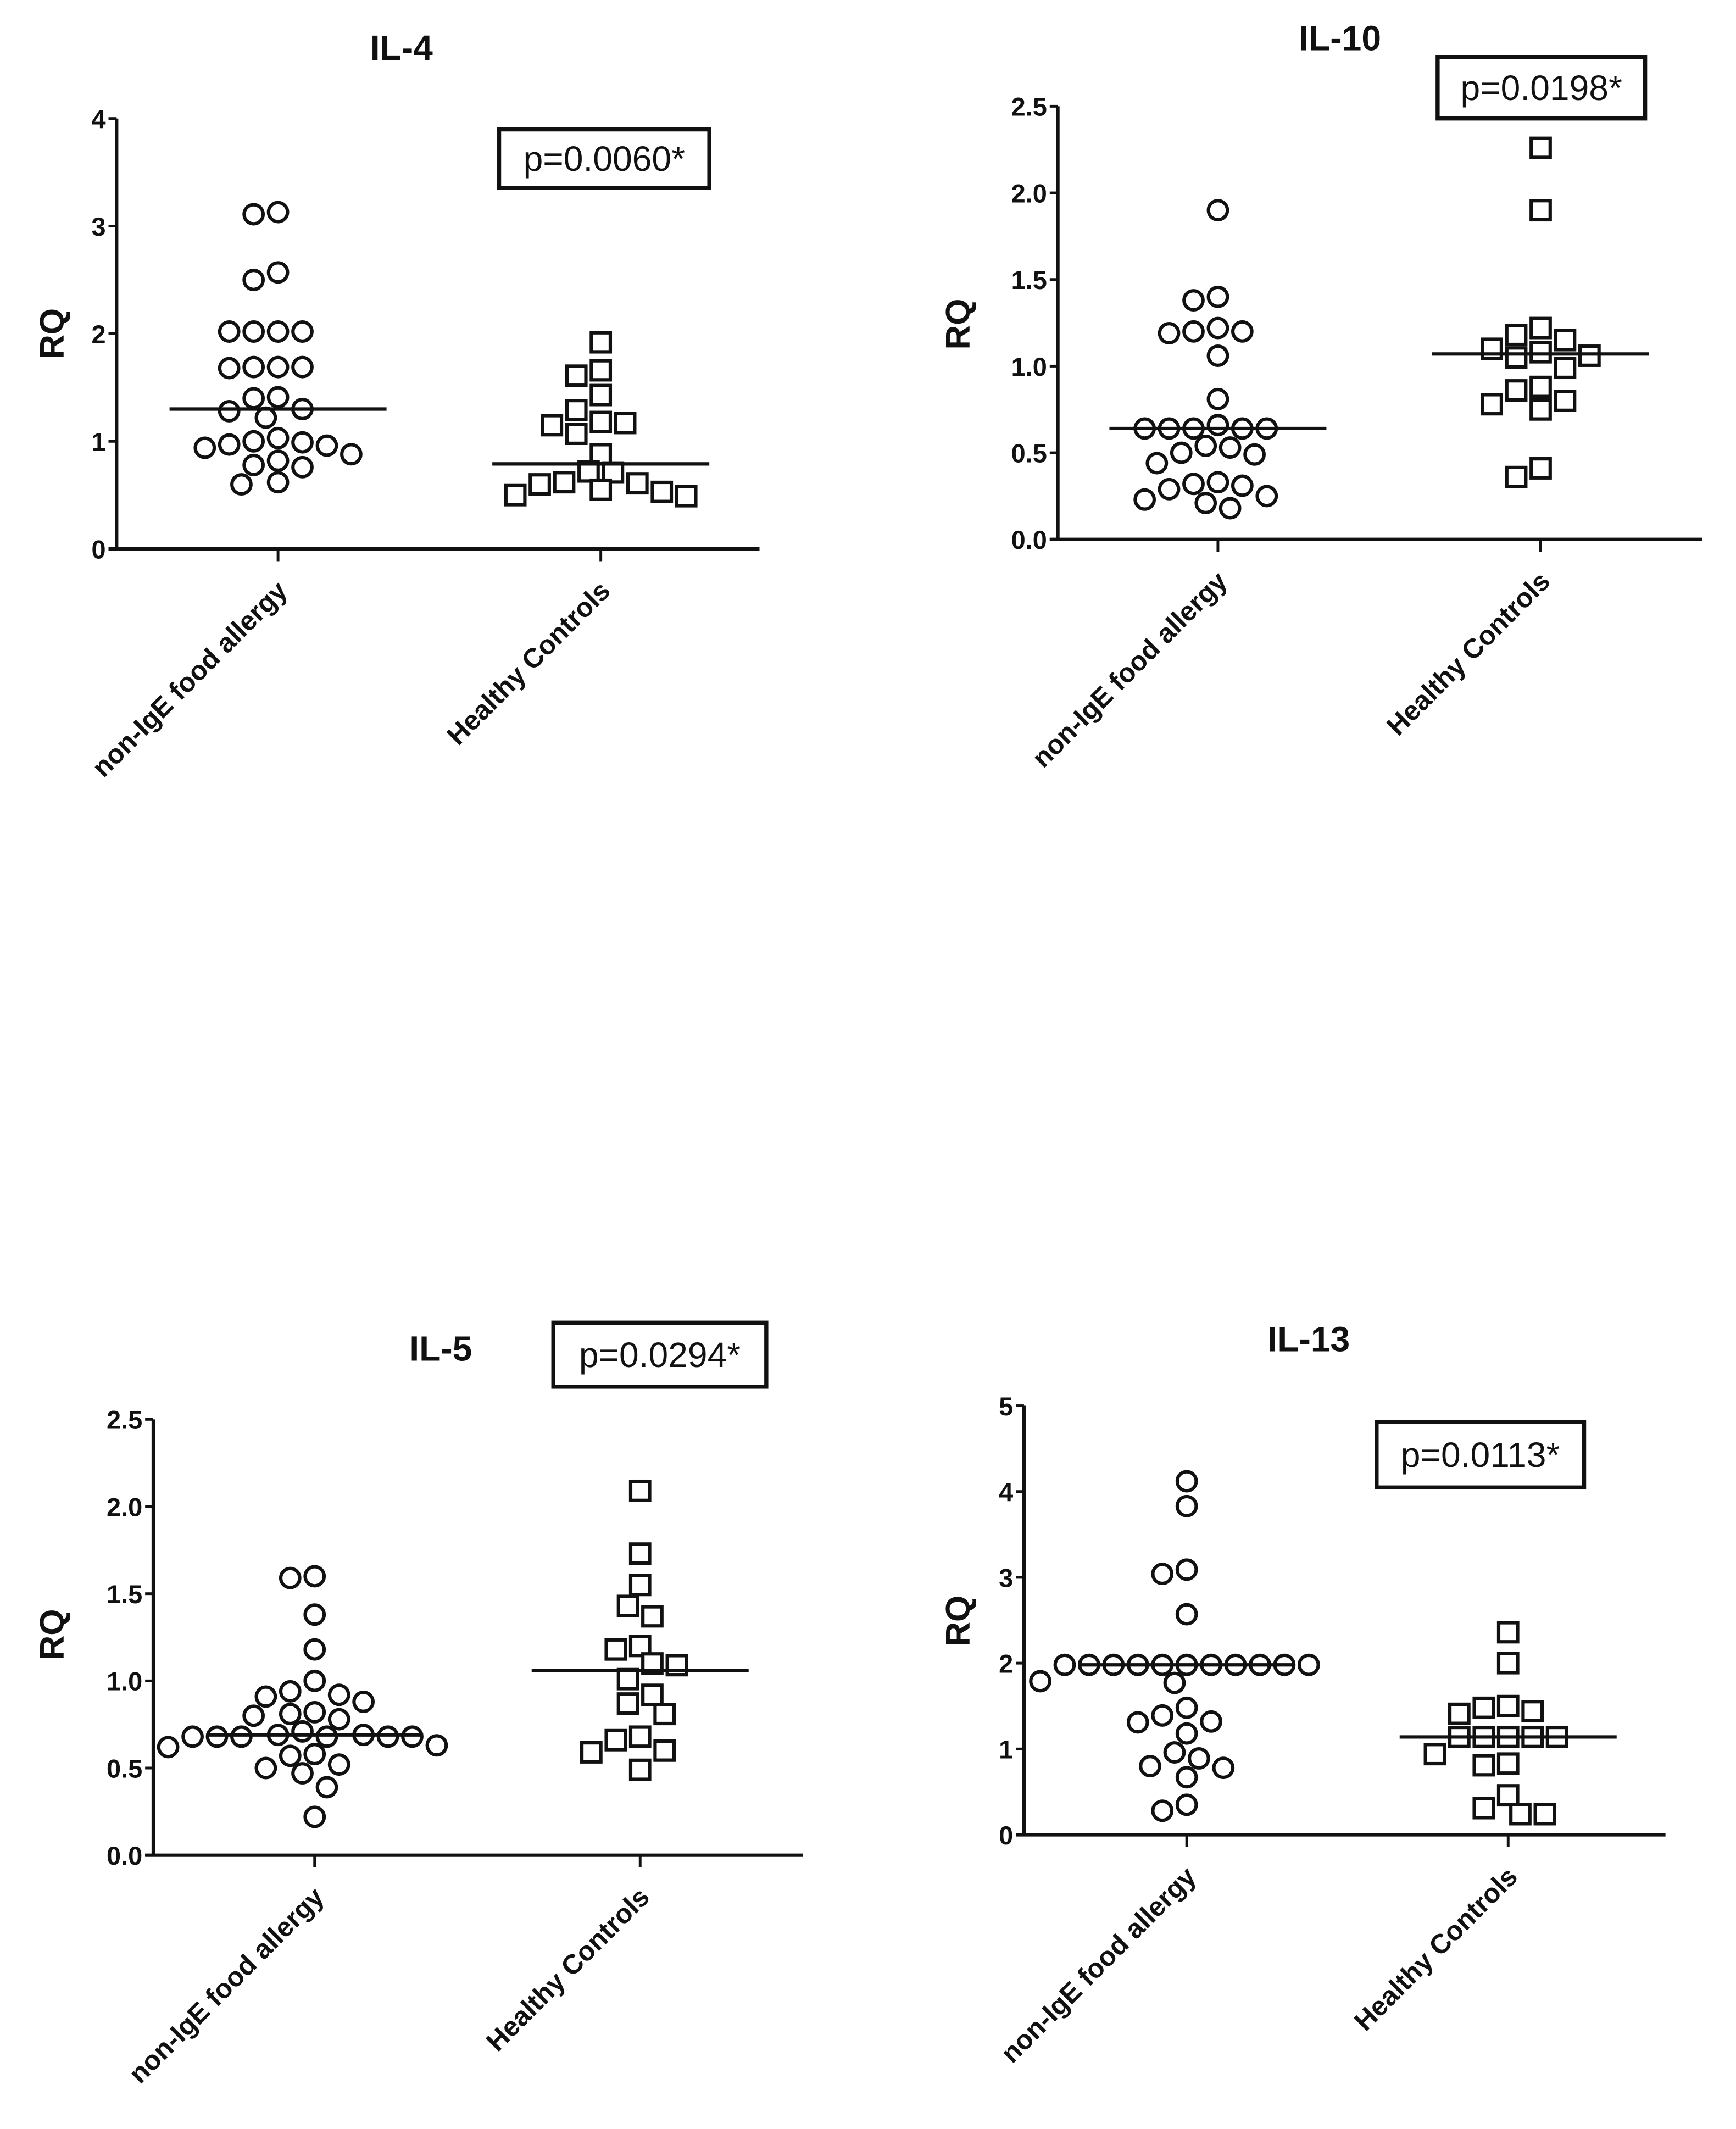  Describe the element at coordinates (660, 1354) in the screenshot. I see `p-value-box` at that location.